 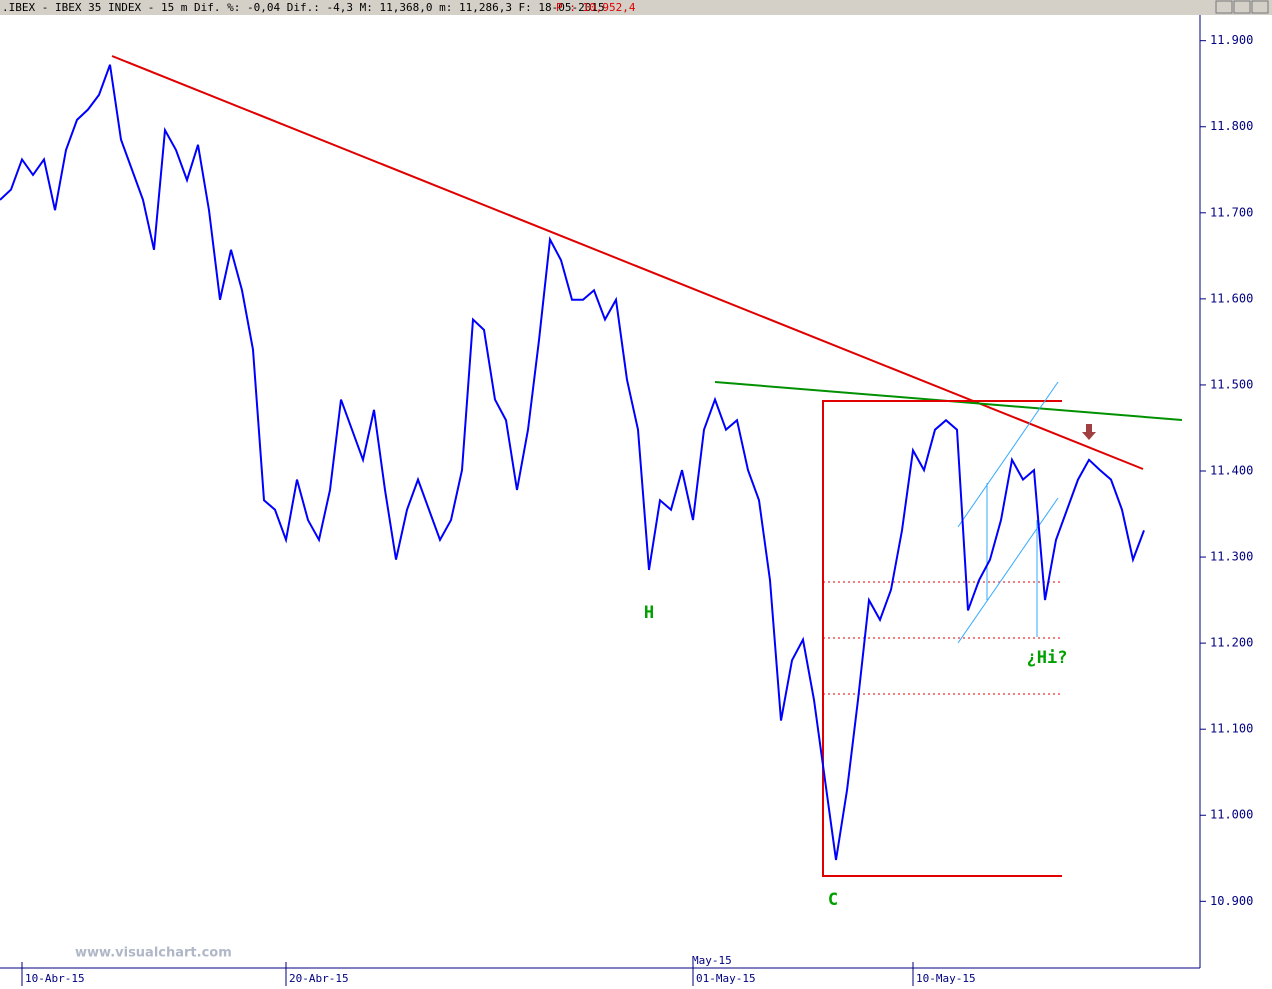 What do you see at coordinates (946, 978) in the screenshot?
I see `x-tick-label: 10-May-15` at bounding box center [946, 978].